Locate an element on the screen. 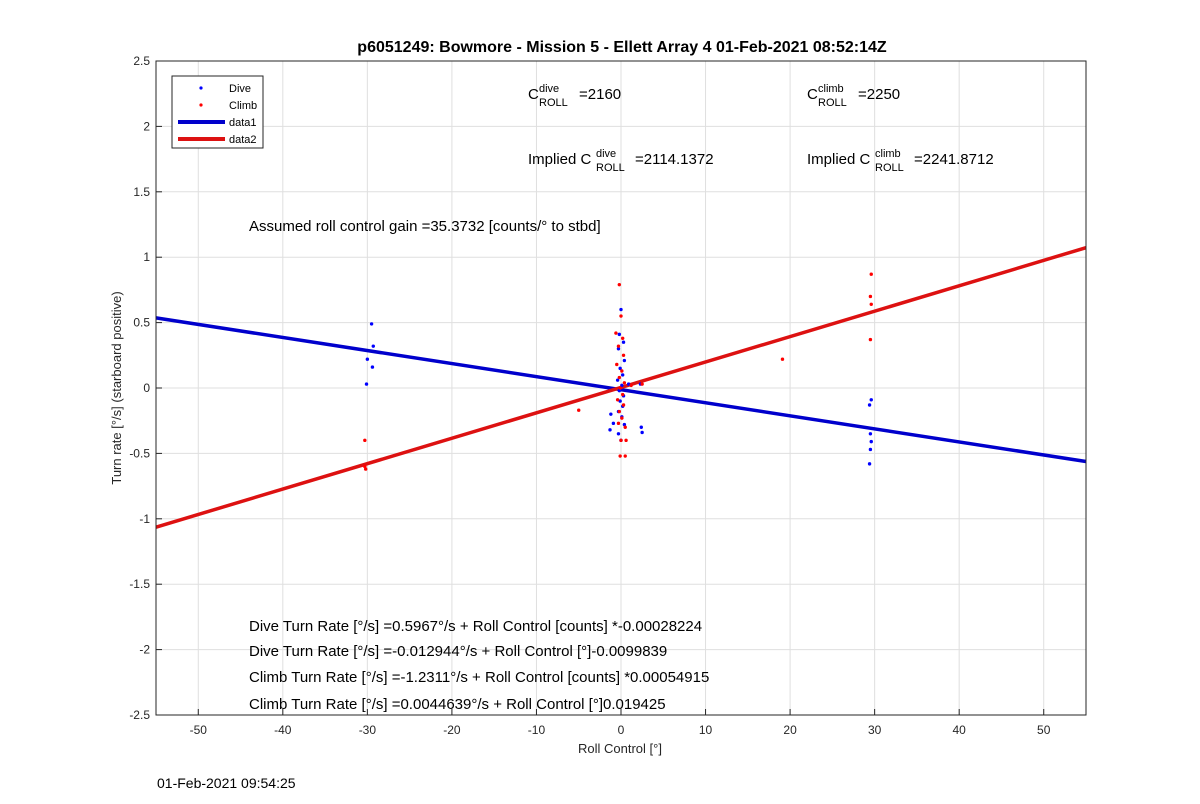 The width and height of the screenshot is (1200, 804). y-tick-label: -1.5 is located at coordinates (139, 584).